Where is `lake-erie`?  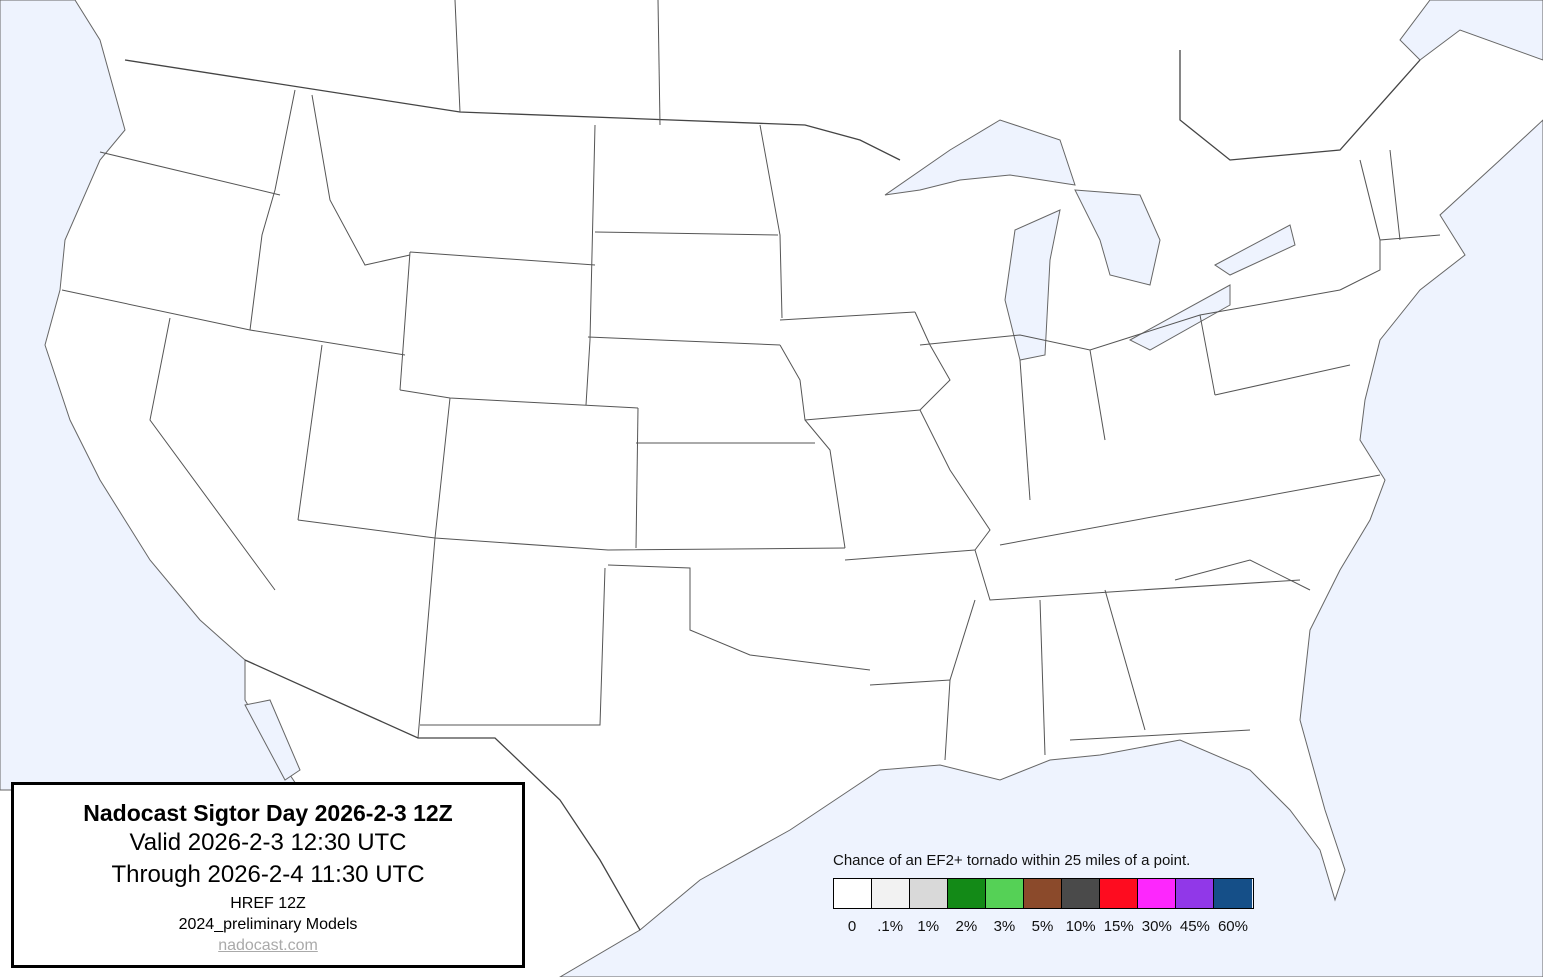
lake-erie is located at coordinates (1179, 317).